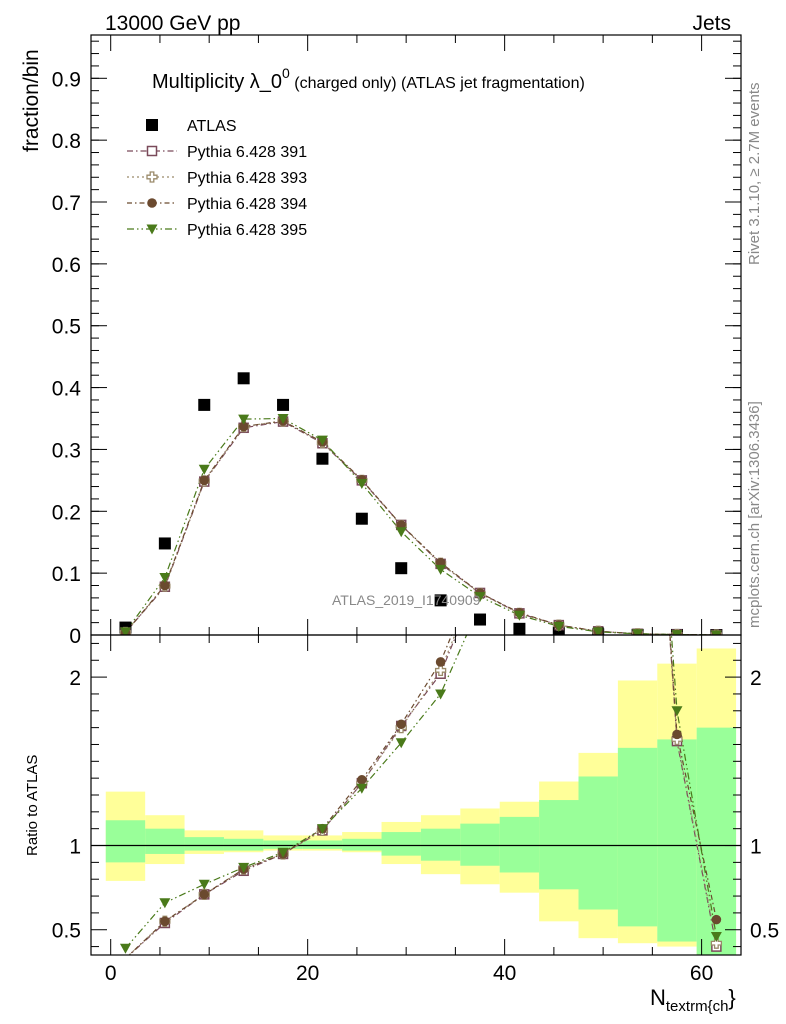 The height and width of the screenshot is (1024, 786). I want to click on legend-label: Pythia 6.428 391, so click(247, 152).